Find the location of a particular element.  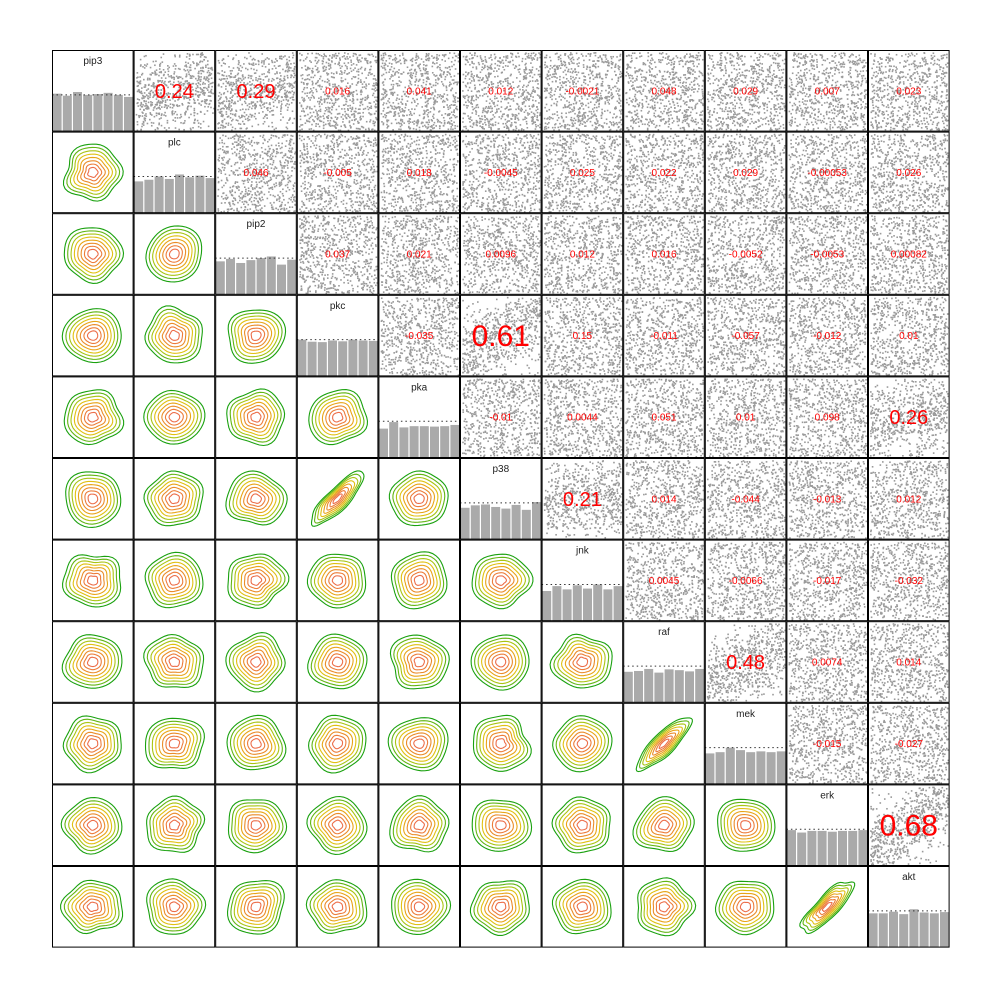

panel-pip3-jnk: -0.0021 is located at coordinates (583, 92).